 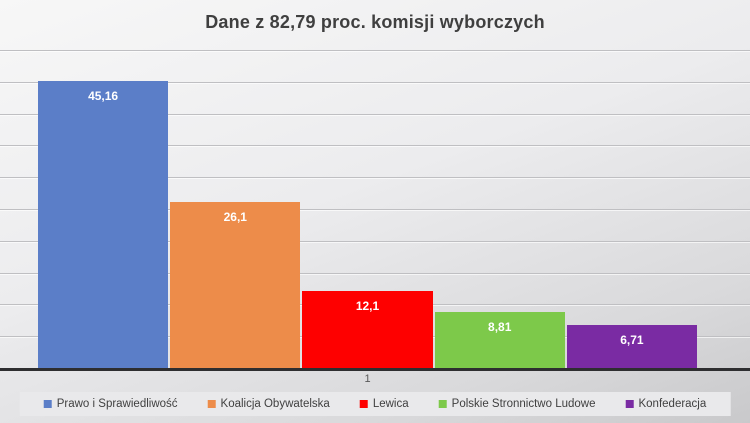 What do you see at coordinates (235, 285) in the screenshot?
I see `bar-2: 26,1` at bounding box center [235, 285].